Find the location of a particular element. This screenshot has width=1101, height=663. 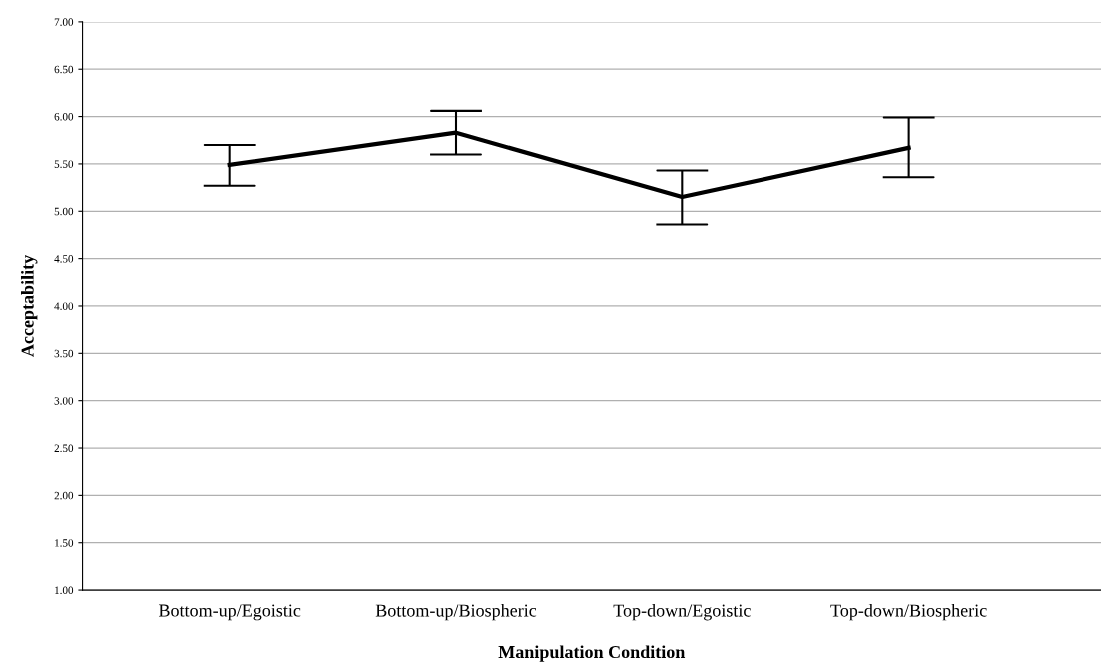

y-tick-label: 6.00 is located at coordinates (64, 117).